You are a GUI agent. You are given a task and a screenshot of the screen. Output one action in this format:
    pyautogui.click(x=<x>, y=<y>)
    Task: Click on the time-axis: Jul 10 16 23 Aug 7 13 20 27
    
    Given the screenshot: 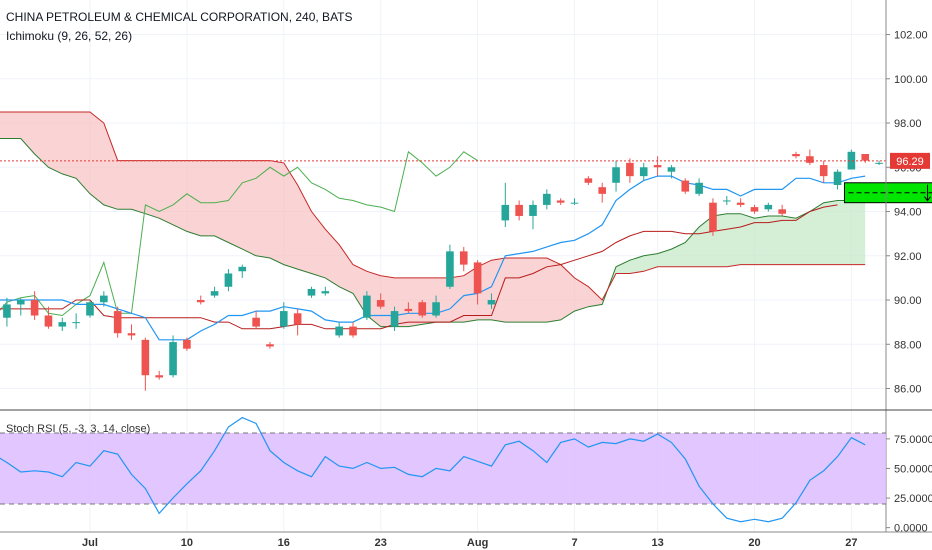 What is the action you would take?
    pyautogui.click(x=469, y=543)
    